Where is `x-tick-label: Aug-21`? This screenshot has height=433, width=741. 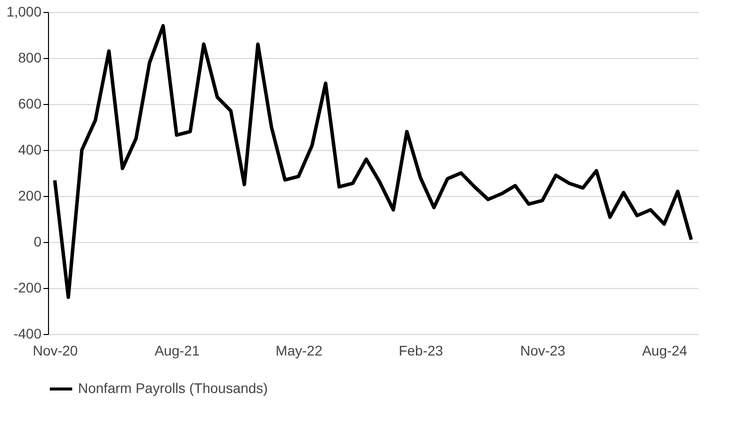 x-tick-label: Aug-21 is located at coordinates (177, 350).